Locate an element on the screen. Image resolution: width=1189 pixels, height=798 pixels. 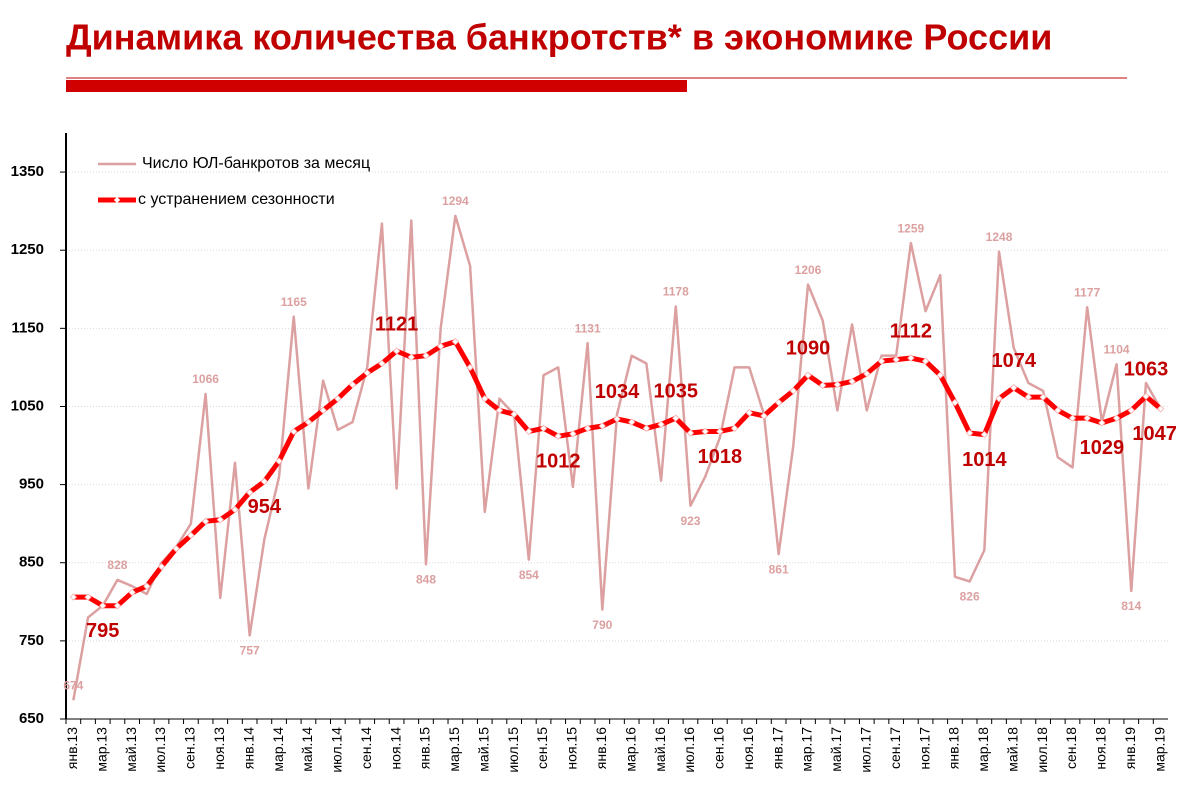
data-label: 814 is located at coordinates (1131, 606).